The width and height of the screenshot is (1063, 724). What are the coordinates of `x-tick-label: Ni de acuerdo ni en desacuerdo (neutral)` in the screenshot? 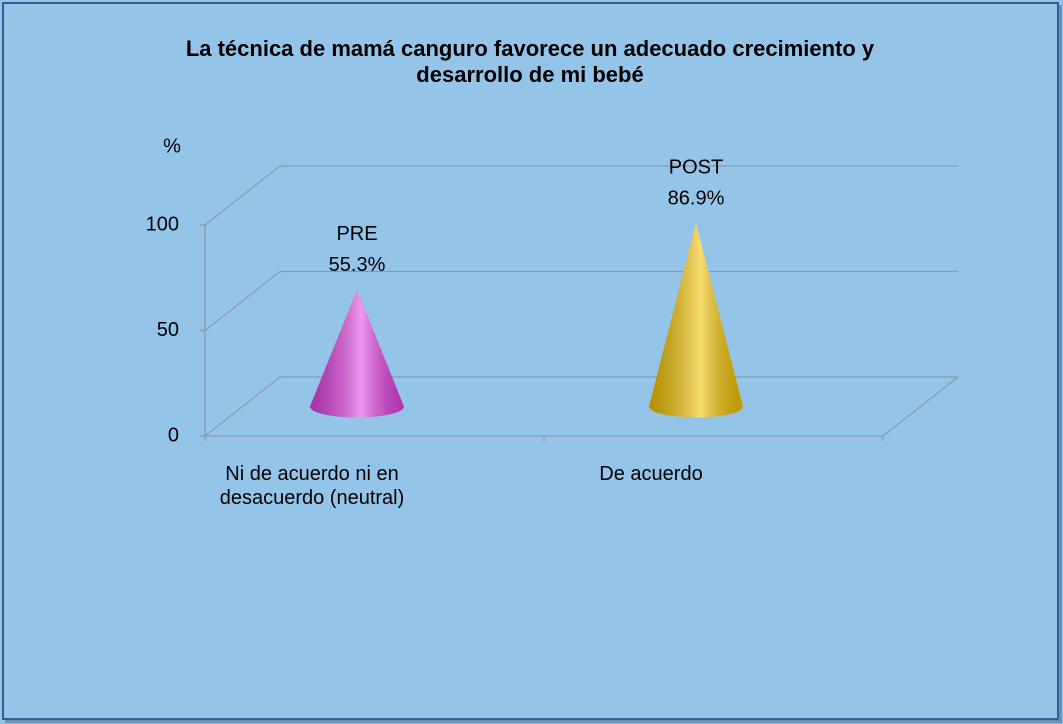 It's located at (312, 486).